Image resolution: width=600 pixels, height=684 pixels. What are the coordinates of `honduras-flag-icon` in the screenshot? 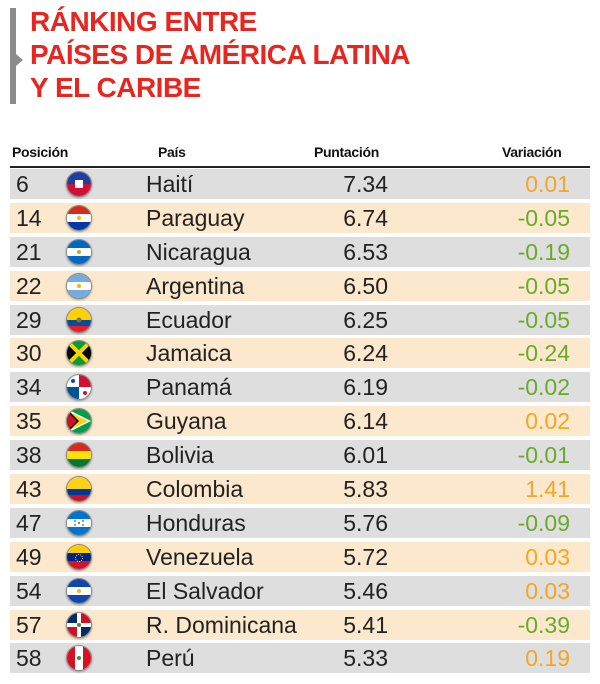 It's located at (79, 522).